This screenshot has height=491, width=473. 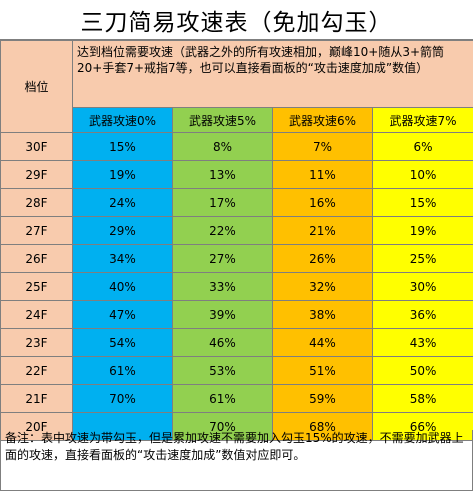 What do you see at coordinates (122, 258) in the screenshot?
I see `speed-cell: 34%` at bounding box center [122, 258].